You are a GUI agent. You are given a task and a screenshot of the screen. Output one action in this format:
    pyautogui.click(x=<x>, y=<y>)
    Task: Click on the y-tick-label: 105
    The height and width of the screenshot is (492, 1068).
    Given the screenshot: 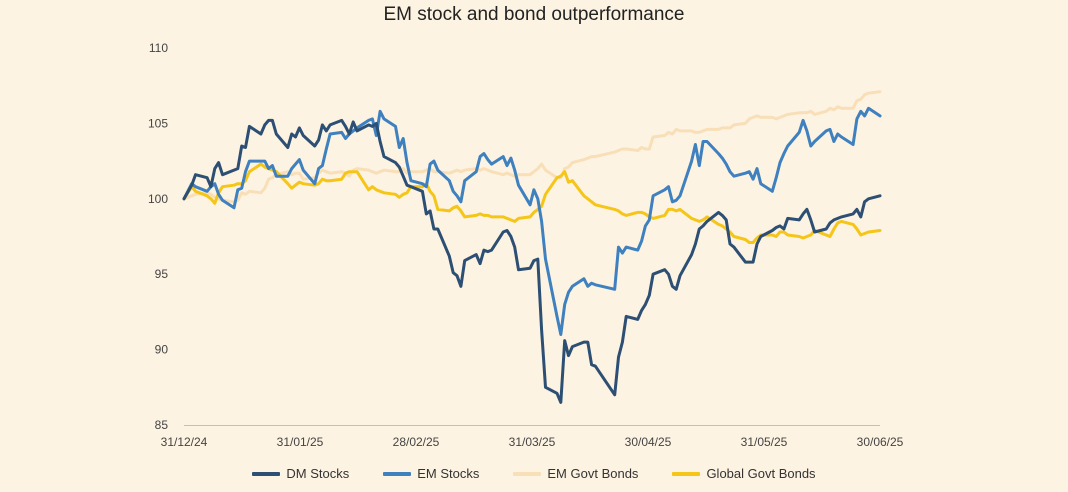 What is the action you would take?
    pyautogui.click(x=158, y=123)
    